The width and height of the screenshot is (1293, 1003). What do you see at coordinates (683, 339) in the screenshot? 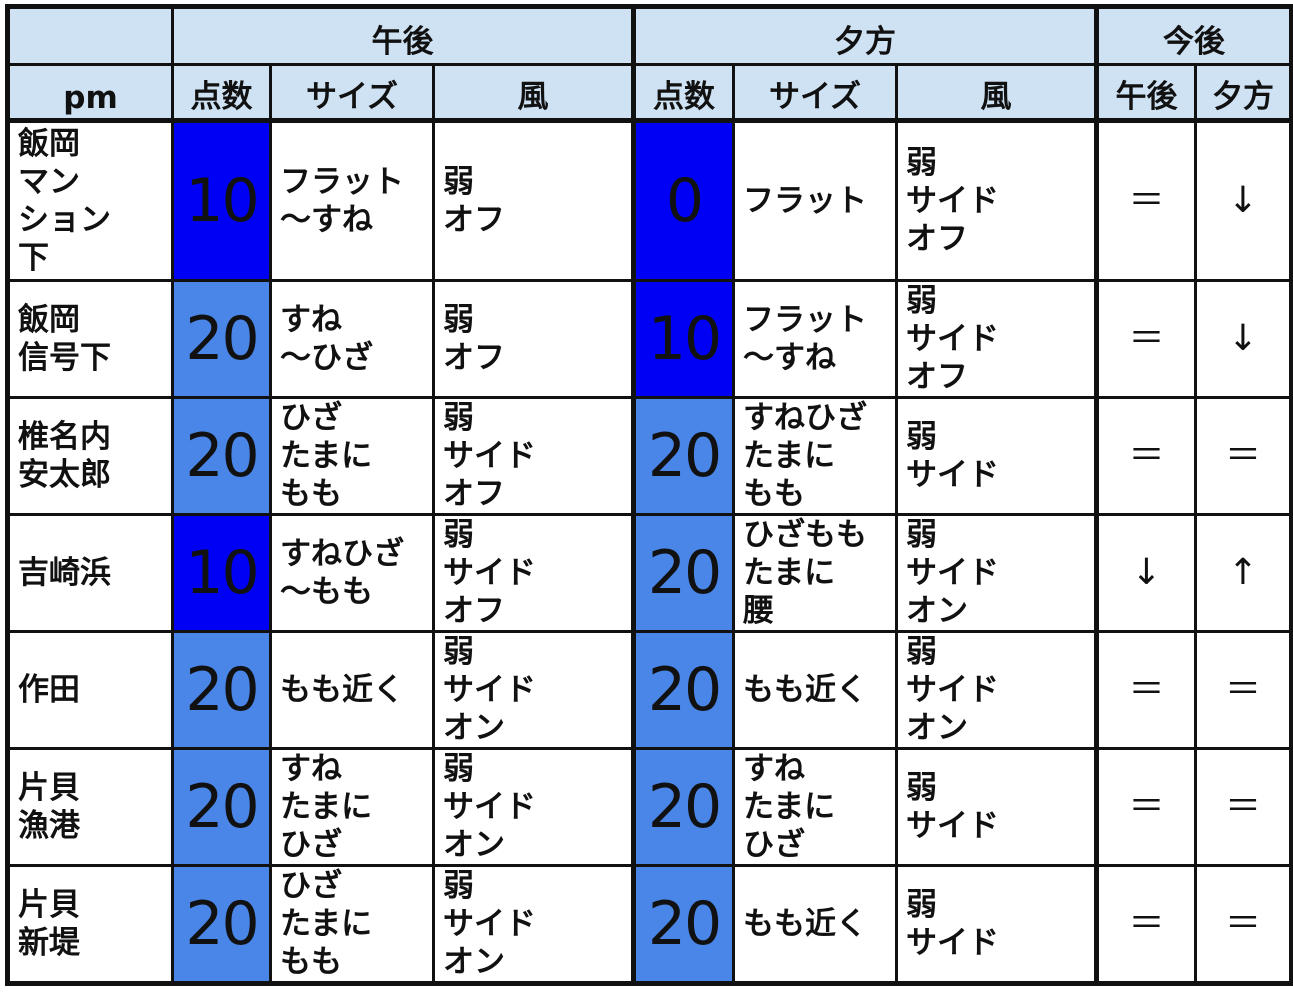
I see `ev-score-cell: 10` at bounding box center [683, 339].